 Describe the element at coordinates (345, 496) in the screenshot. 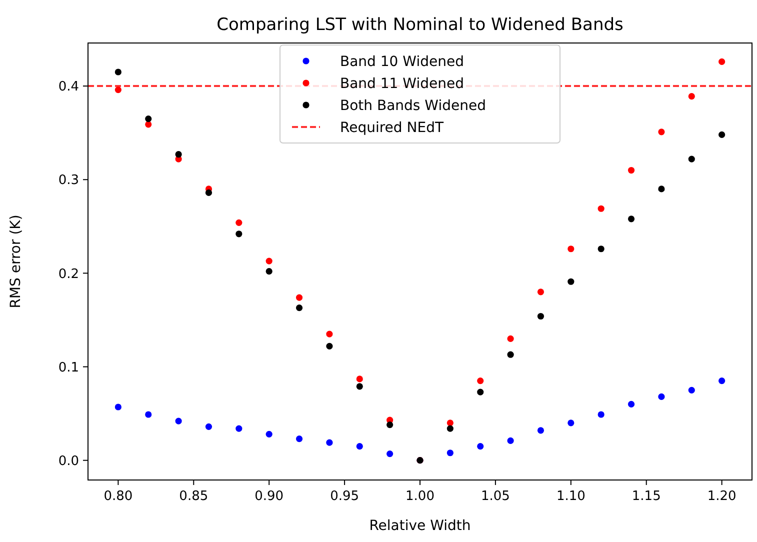

I see `x-tick-label: 0.95` at that location.